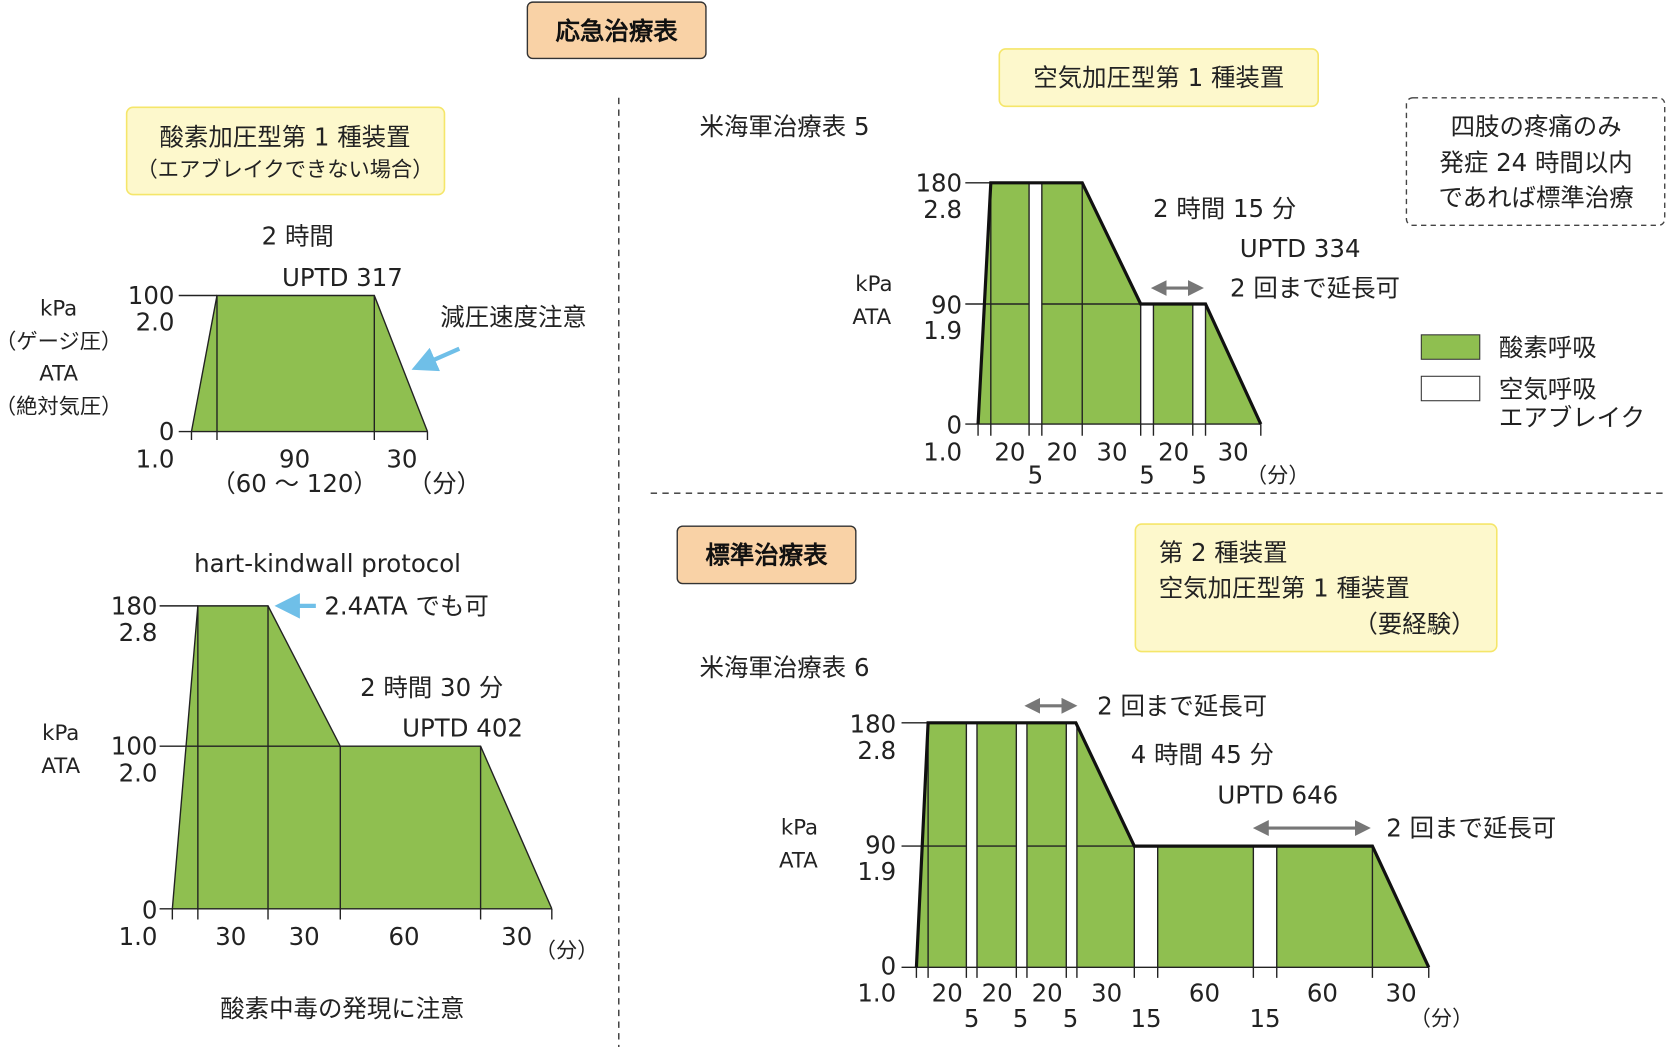 The width and height of the screenshot is (1667, 1047). I want to click on device-line: 第 2 種装置, so click(1223, 552).